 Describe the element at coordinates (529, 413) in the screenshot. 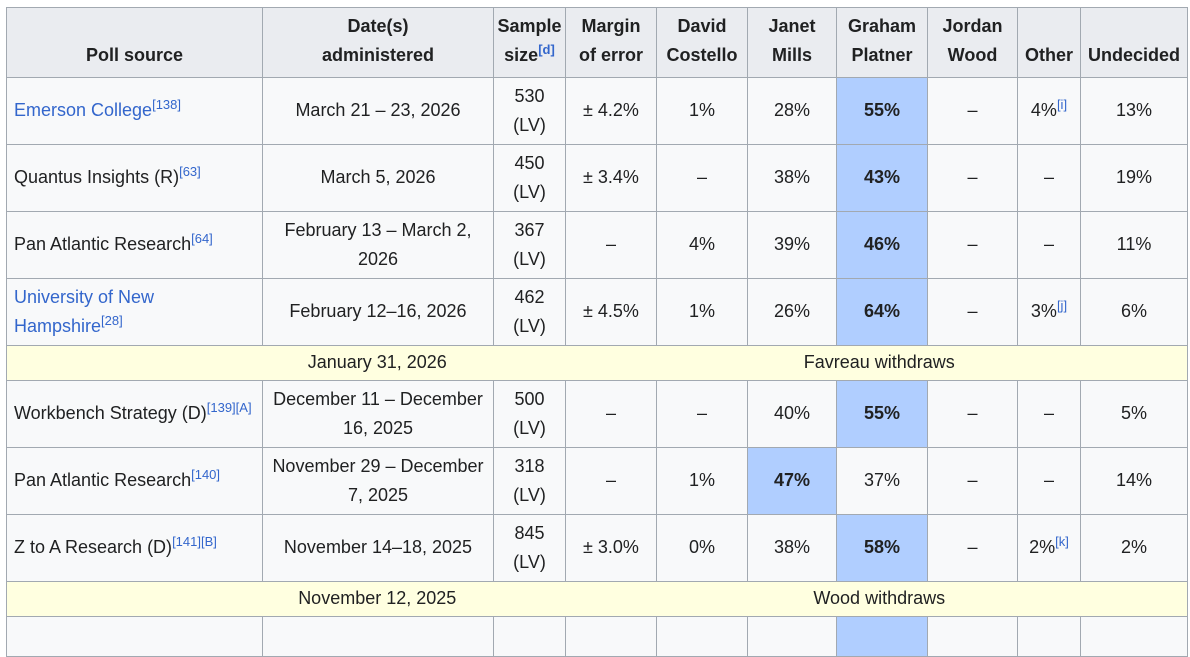

I see `sample-size-cell: 500 (LV)` at that location.